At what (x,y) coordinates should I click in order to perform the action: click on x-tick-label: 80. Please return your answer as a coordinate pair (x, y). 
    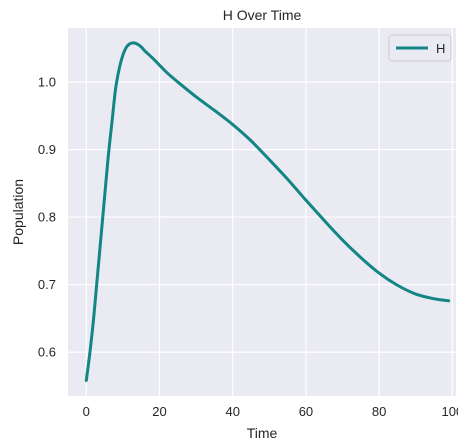
    Looking at the image, I should click on (379, 411).